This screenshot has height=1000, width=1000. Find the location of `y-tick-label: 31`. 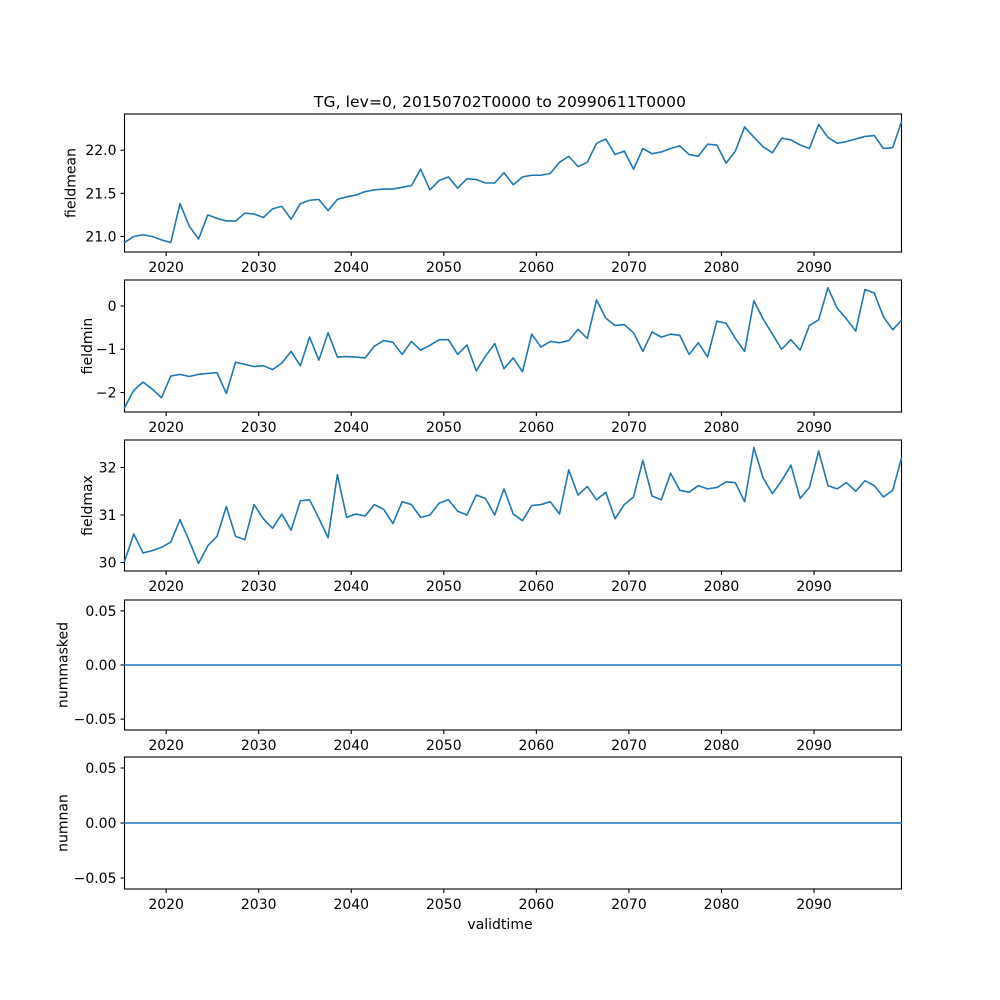

y-tick-label: 31 is located at coordinates (108, 516).